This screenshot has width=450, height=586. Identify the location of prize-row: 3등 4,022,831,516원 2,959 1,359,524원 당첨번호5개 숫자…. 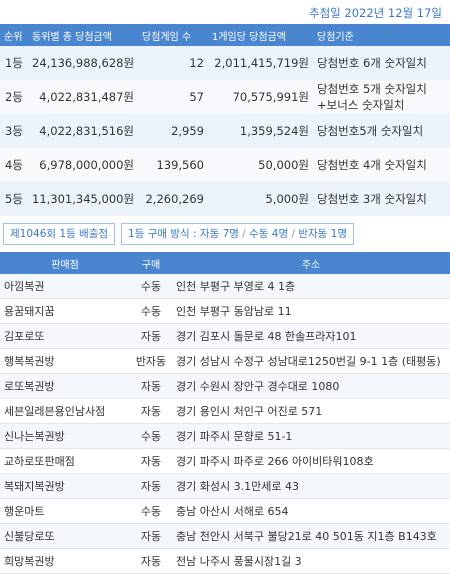
(225, 131).